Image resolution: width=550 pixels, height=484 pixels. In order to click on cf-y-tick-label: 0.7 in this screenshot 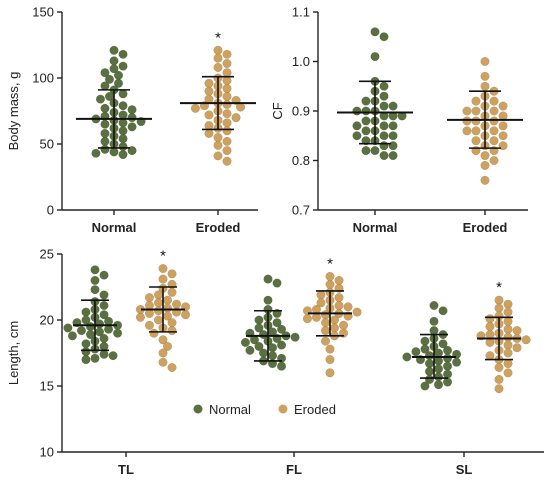, I will do `click(301, 210)`.